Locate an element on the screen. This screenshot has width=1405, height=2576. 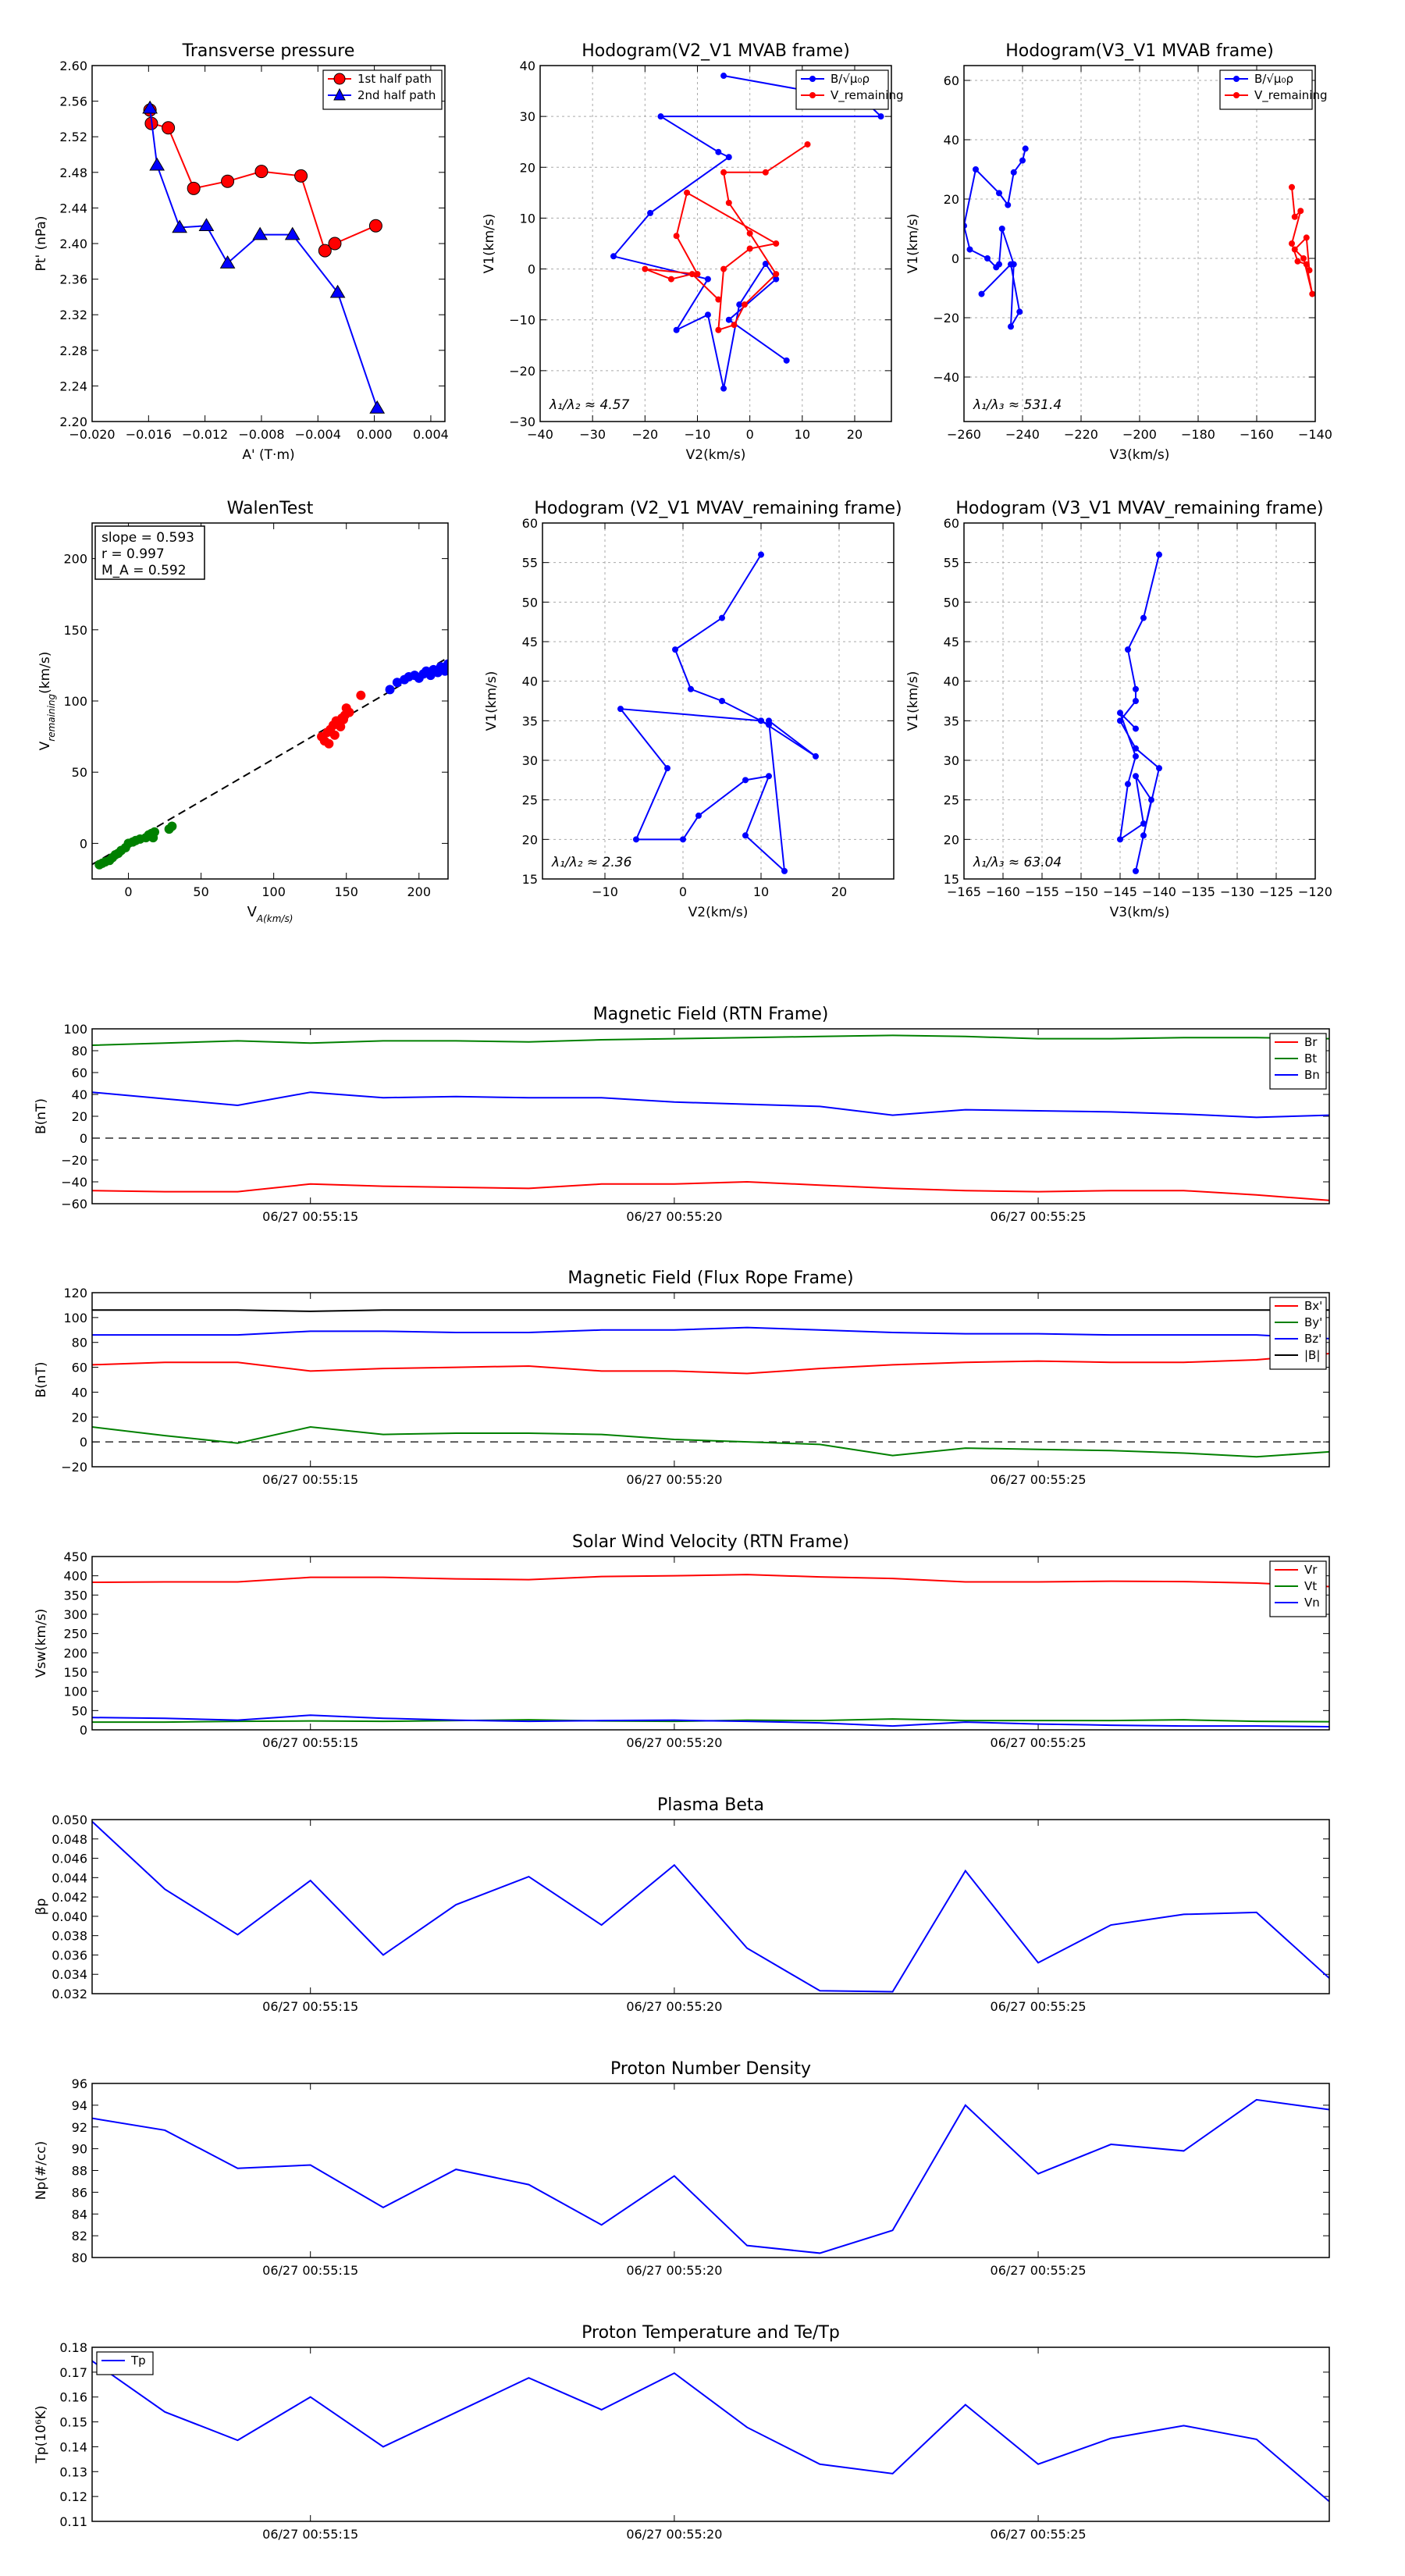
y-axis: −60 −40 −20 0 20 40 60 80 100 is located at coordinates (695, 1117).